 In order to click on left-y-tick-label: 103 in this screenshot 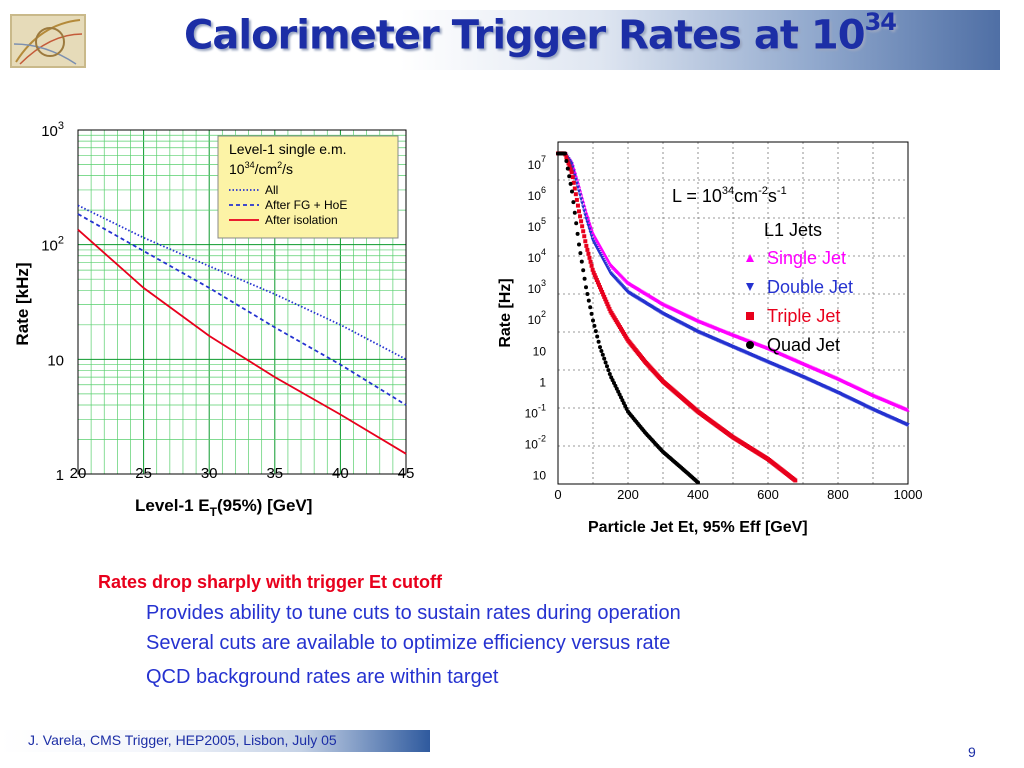, I will do `click(52, 130)`.